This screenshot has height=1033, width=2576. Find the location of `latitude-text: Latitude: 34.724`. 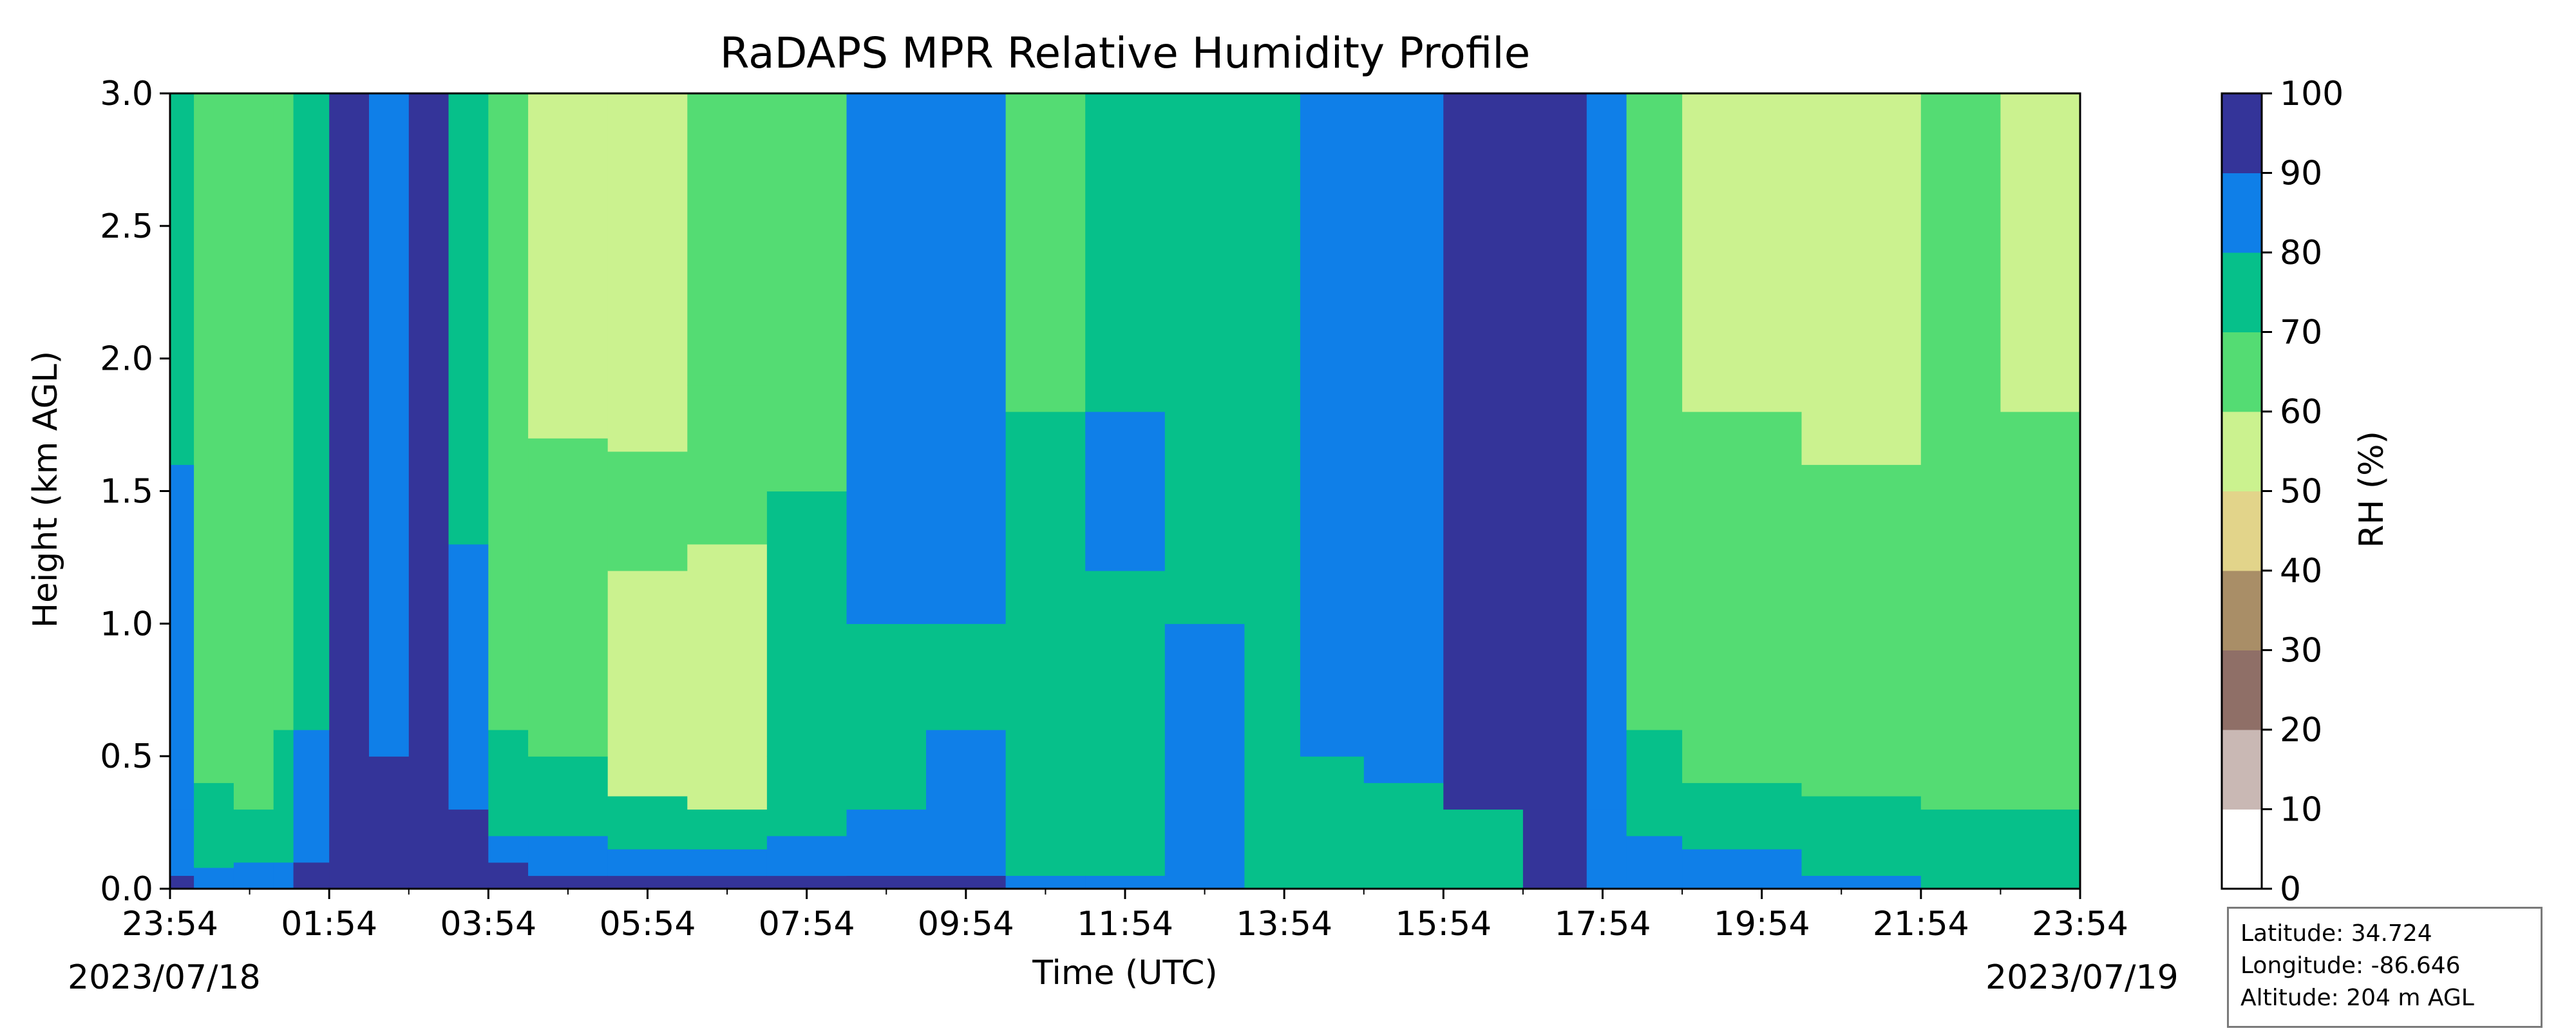

latitude-text: Latitude: 34.724 is located at coordinates (2336, 933).